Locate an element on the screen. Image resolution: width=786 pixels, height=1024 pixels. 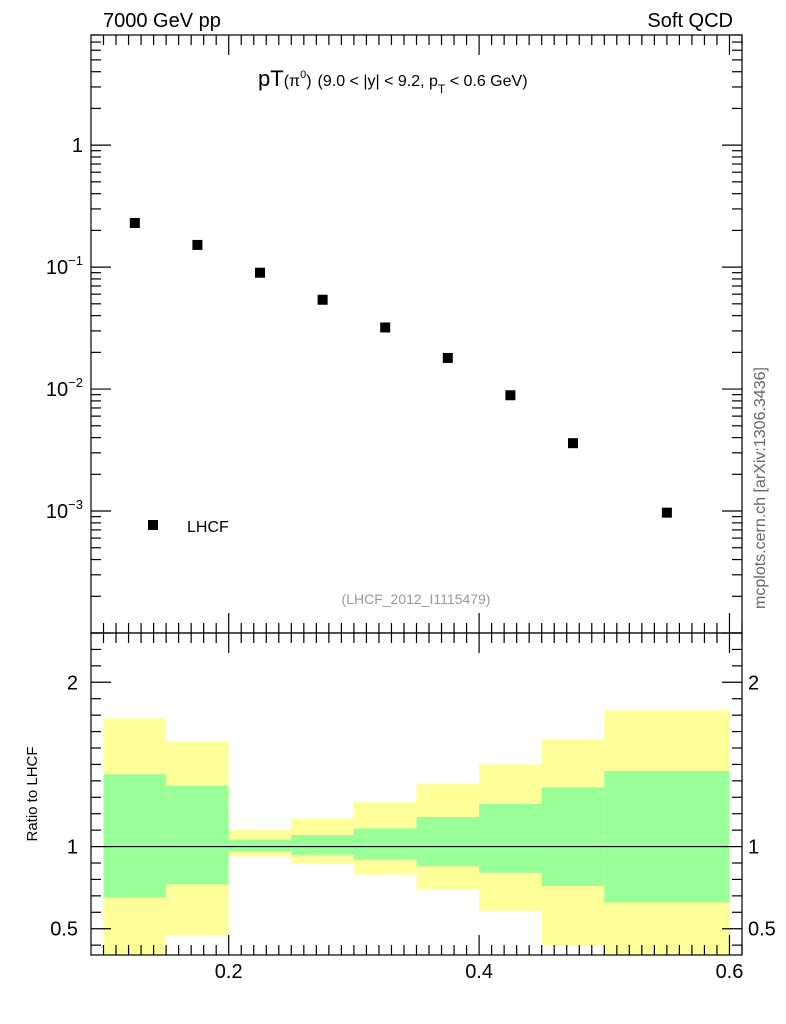
ratio-band-inner-group is located at coordinates (416, 837).